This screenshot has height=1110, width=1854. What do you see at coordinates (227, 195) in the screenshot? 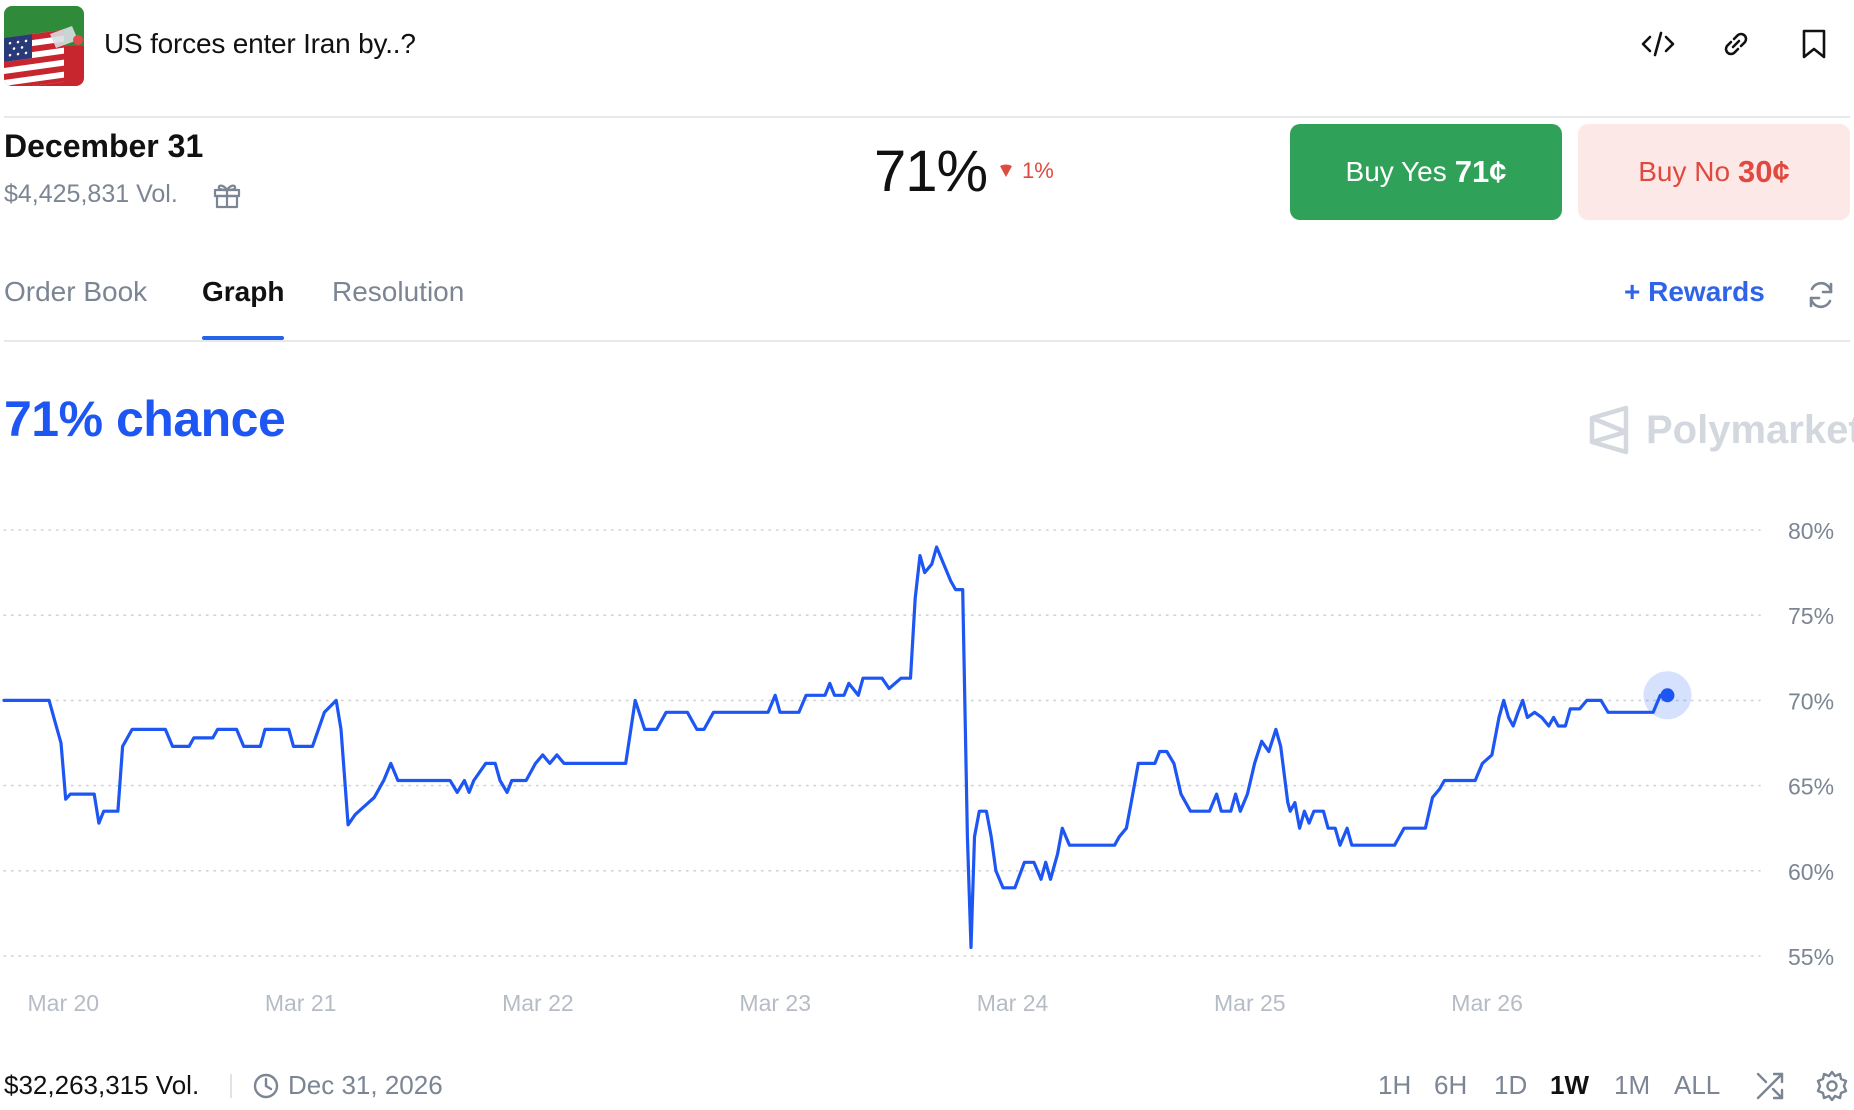
I see `gift-icon` at bounding box center [227, 195].